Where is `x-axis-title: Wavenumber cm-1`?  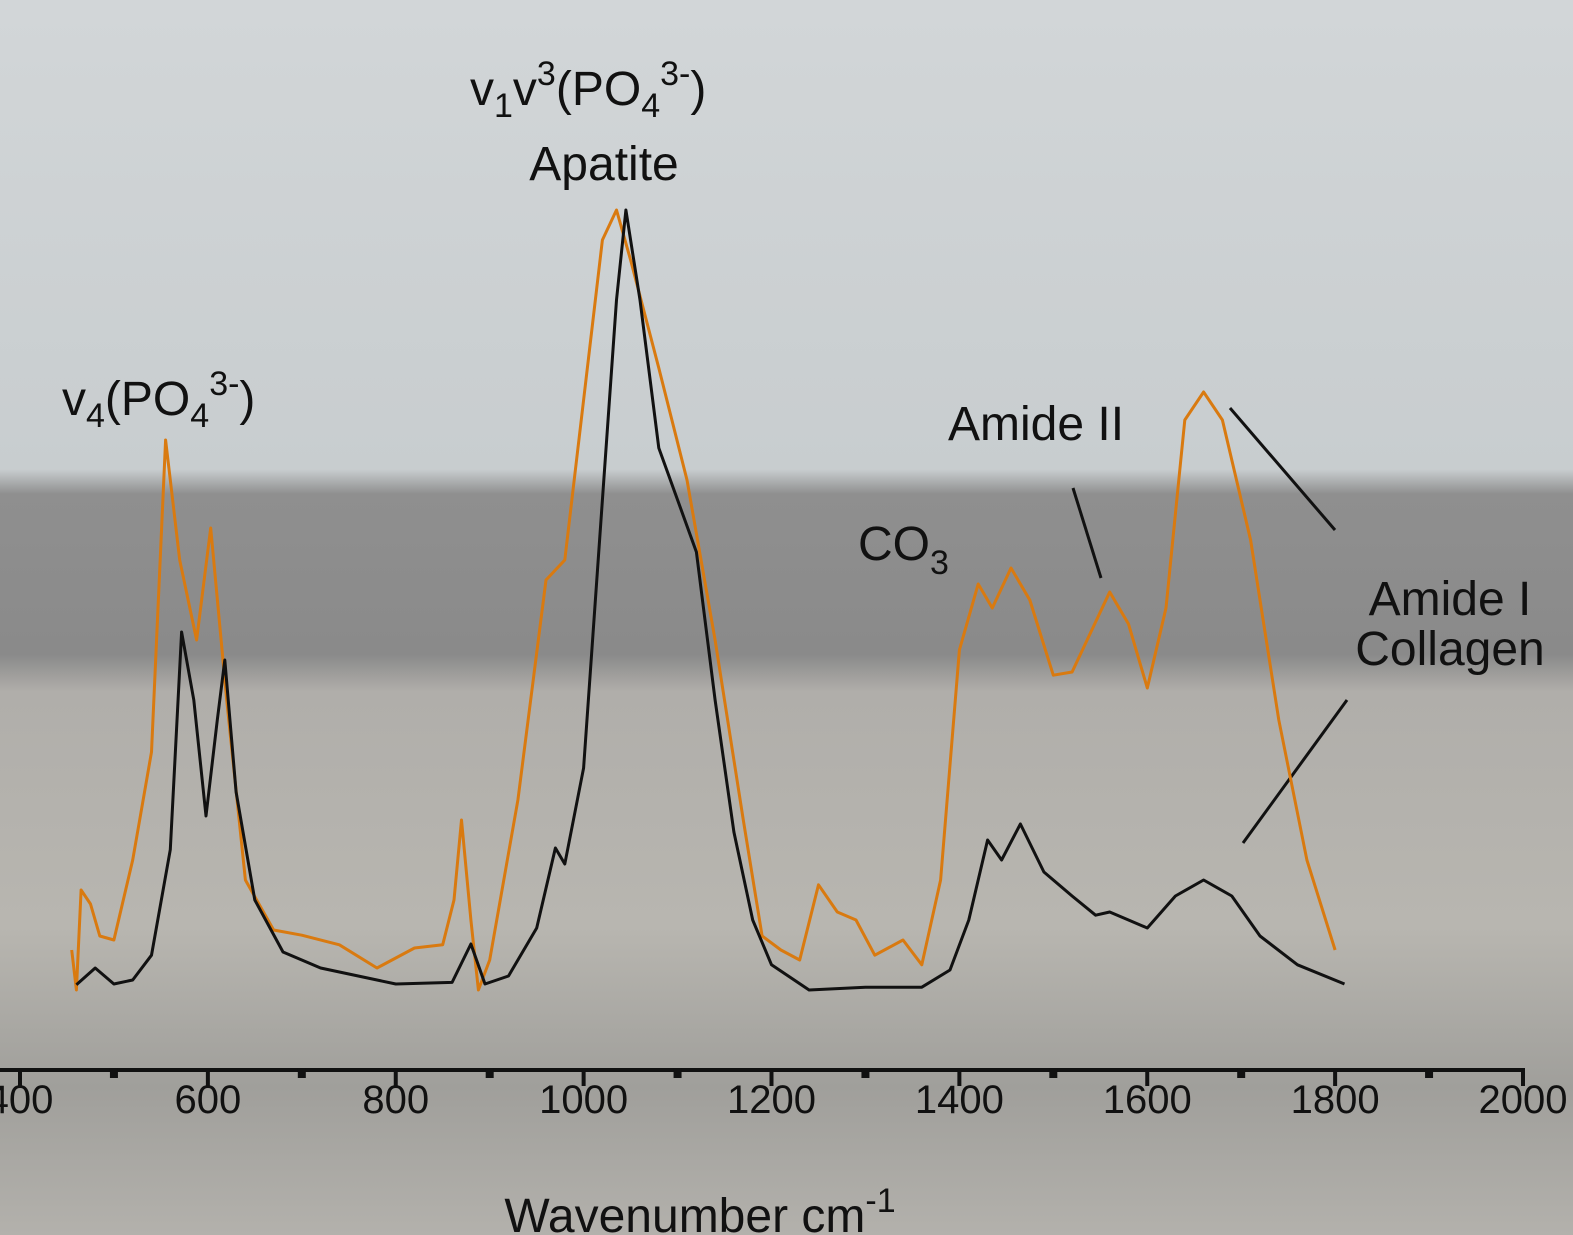
x-axis-title: Wavenumber cm-1 is located at coordinates (699, 1208).